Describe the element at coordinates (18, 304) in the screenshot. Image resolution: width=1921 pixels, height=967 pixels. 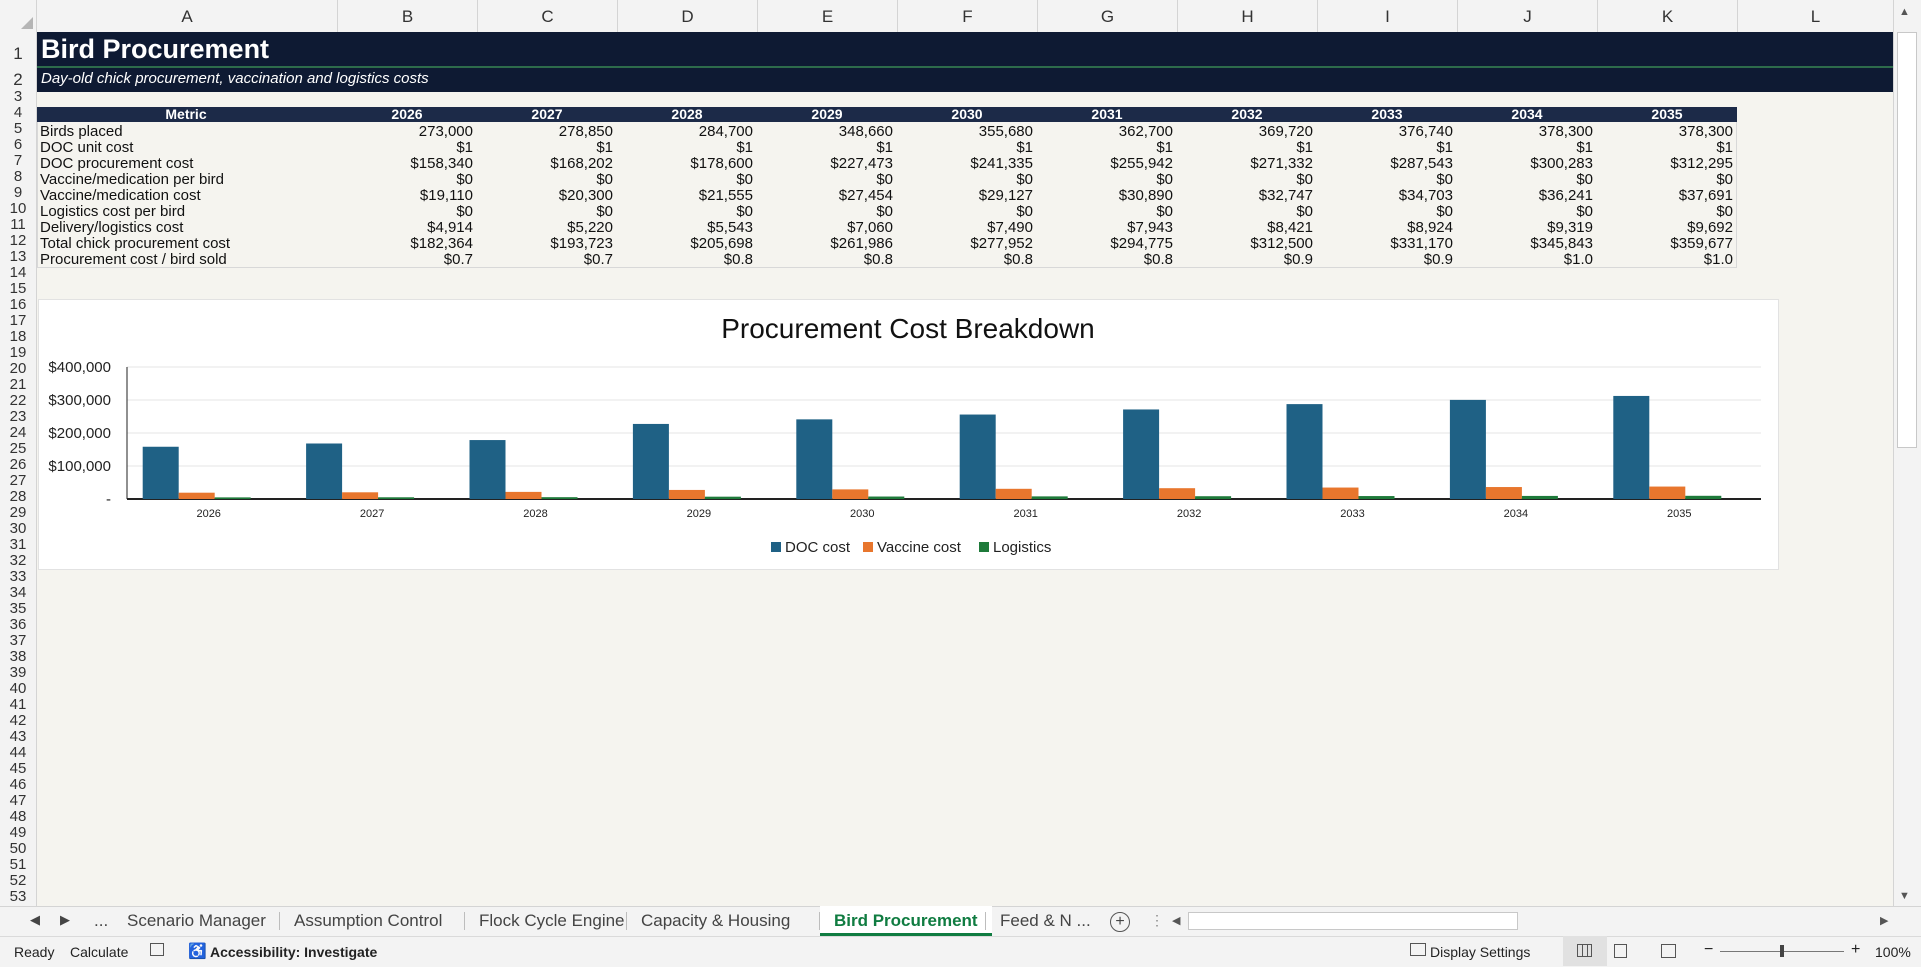
I see `row-header-16: 16` at that location.